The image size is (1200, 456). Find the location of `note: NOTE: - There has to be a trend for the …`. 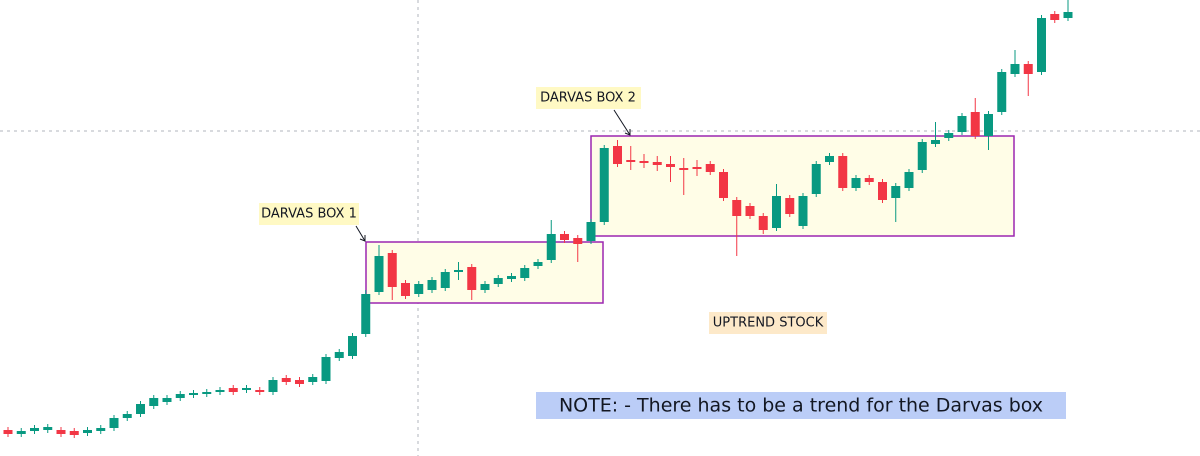

note: NOTE: - There has to be a trend for the … is located at coordinates (801, 406).